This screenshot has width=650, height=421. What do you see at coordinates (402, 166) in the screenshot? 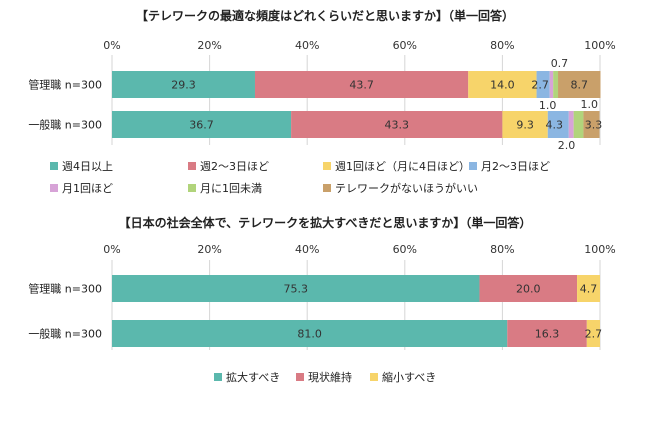
I see `legend-label: 週1回ほど（月に4日ほど）` at bounding box center [402, 166].